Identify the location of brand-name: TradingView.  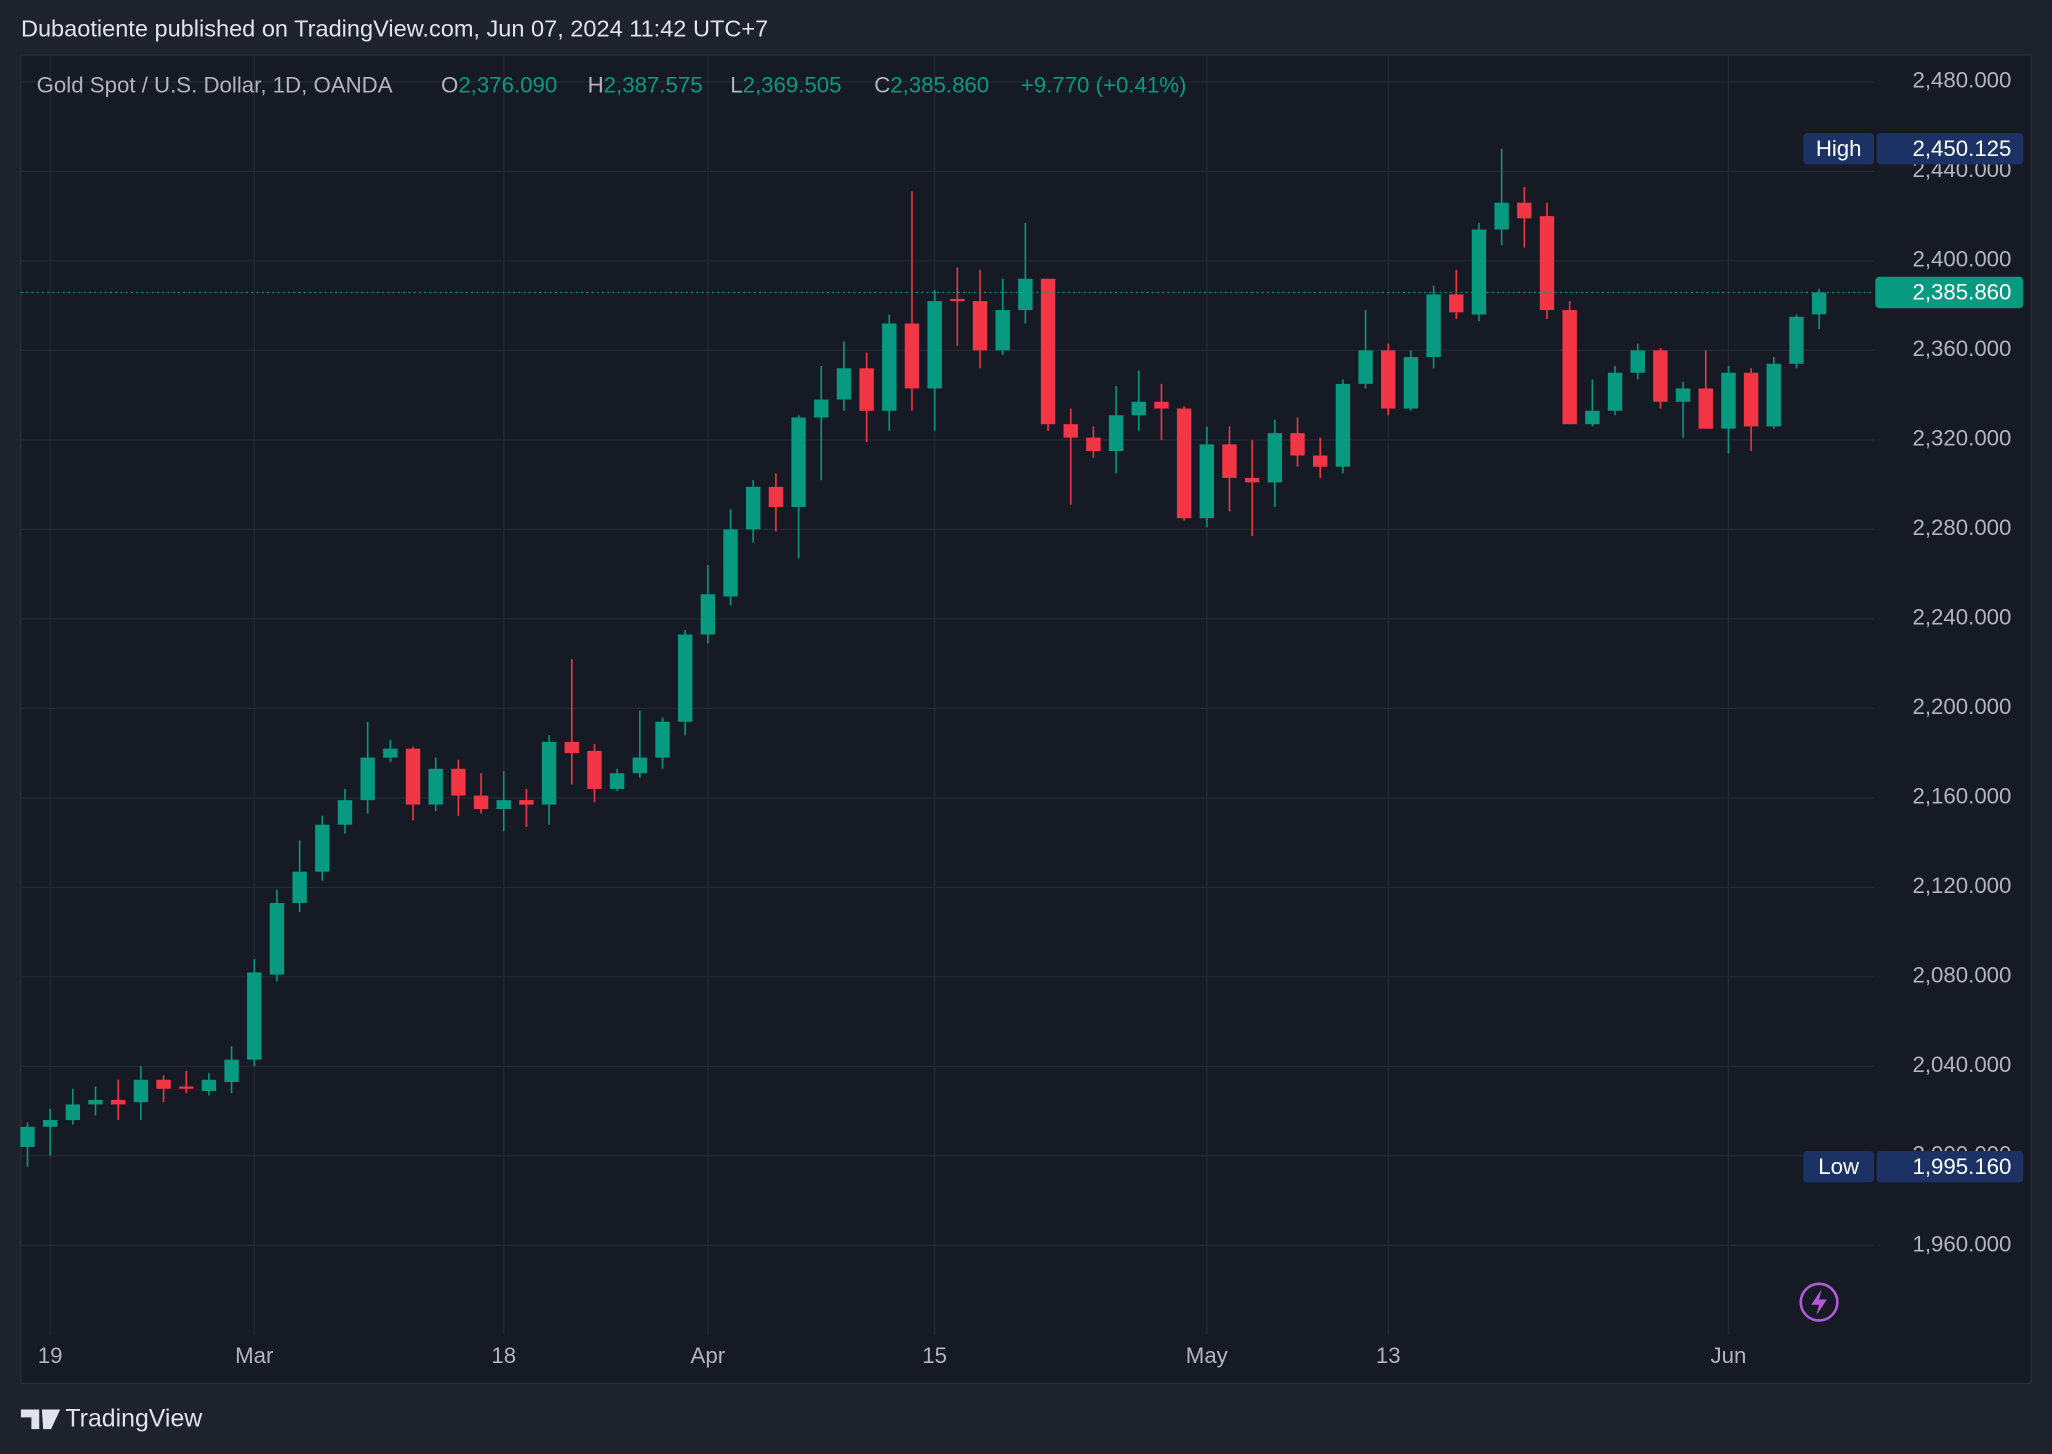
(134, 1419).